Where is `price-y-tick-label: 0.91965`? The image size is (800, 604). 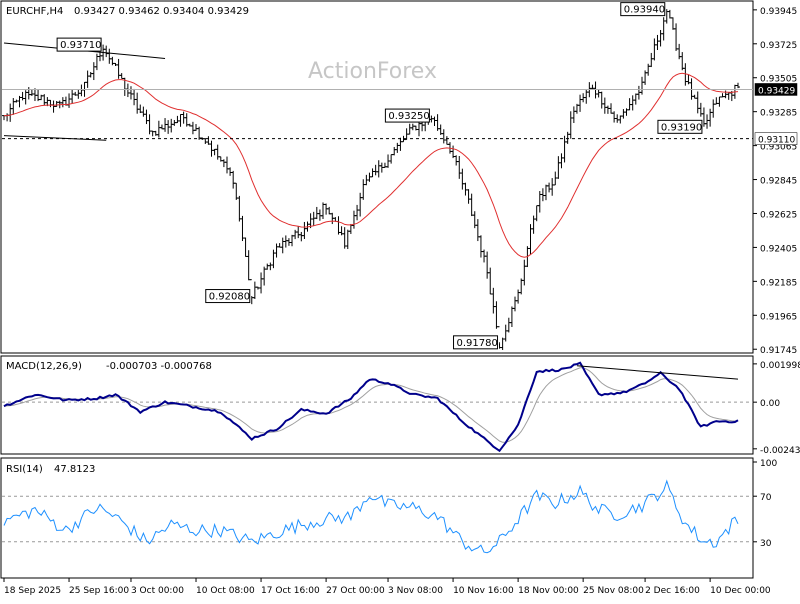 price-y-tick-label: 0.91965 is located at coordinates (778, 317).